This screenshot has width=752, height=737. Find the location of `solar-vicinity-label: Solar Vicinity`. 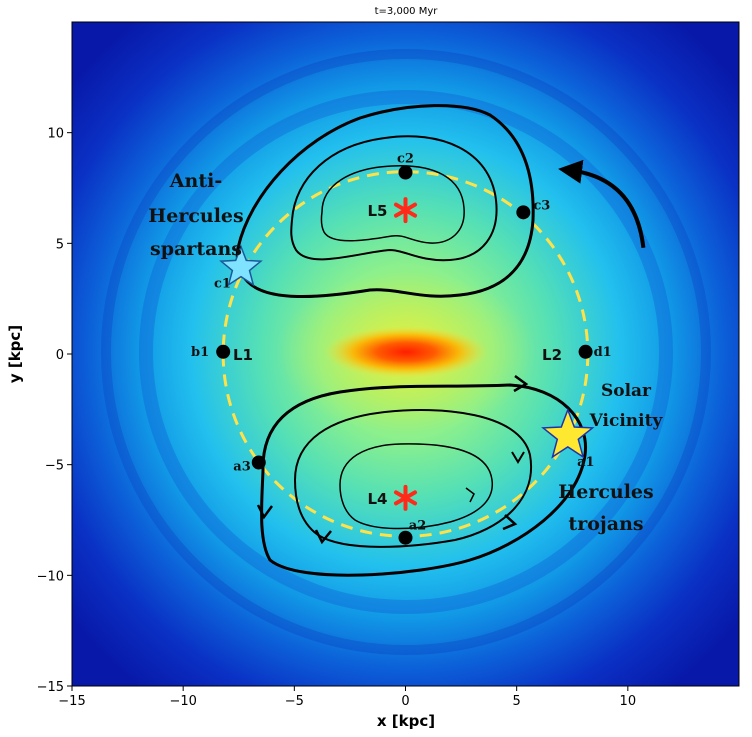

solar-vicinity-label: Solar Vicinity is located at coordinates (626, 406).